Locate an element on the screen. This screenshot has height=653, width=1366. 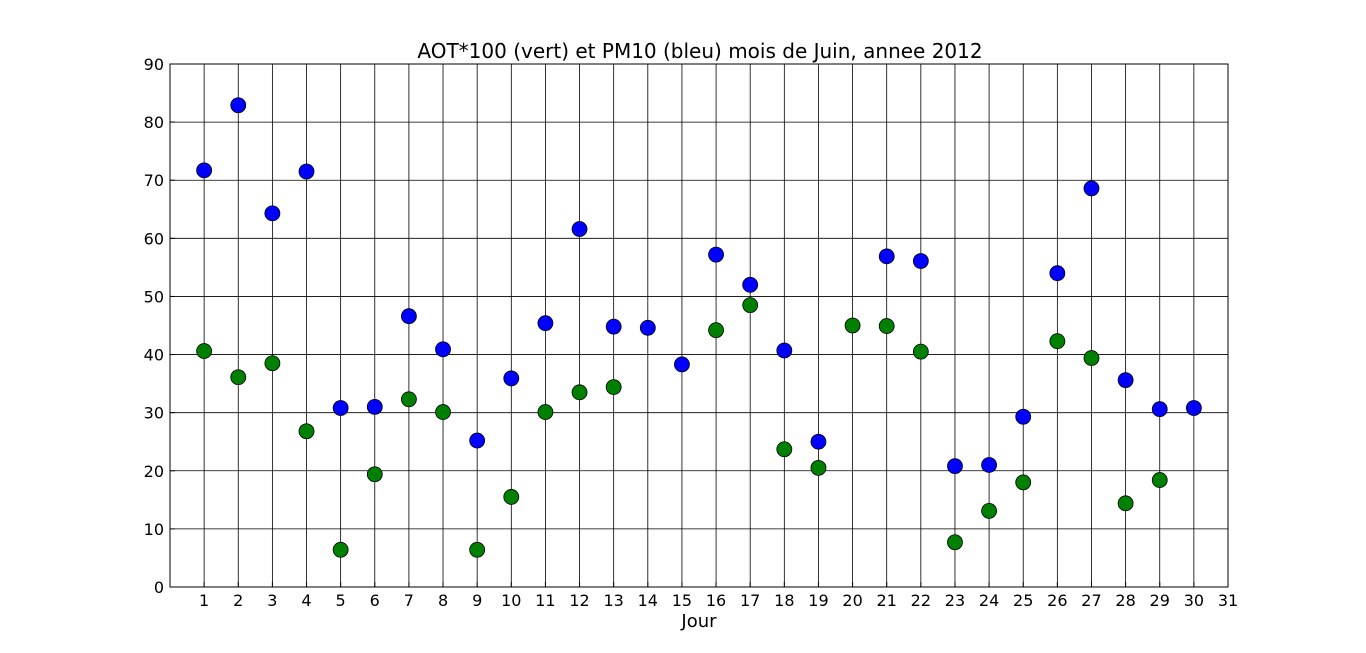
x-tick-label: 12 is located at coordinates (579, 600).